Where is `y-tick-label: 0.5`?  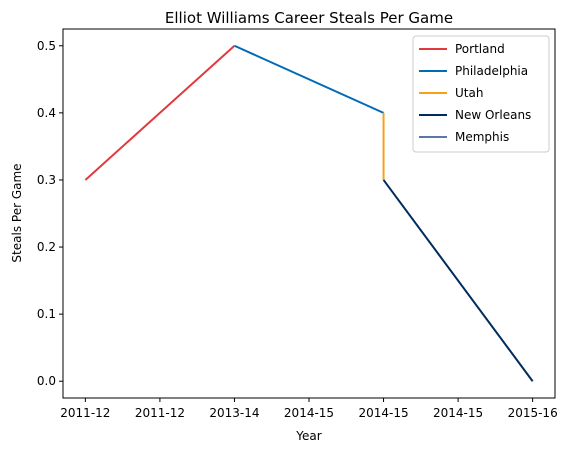 y-tick-label: 0.5 is located at coordinates (46, 46).